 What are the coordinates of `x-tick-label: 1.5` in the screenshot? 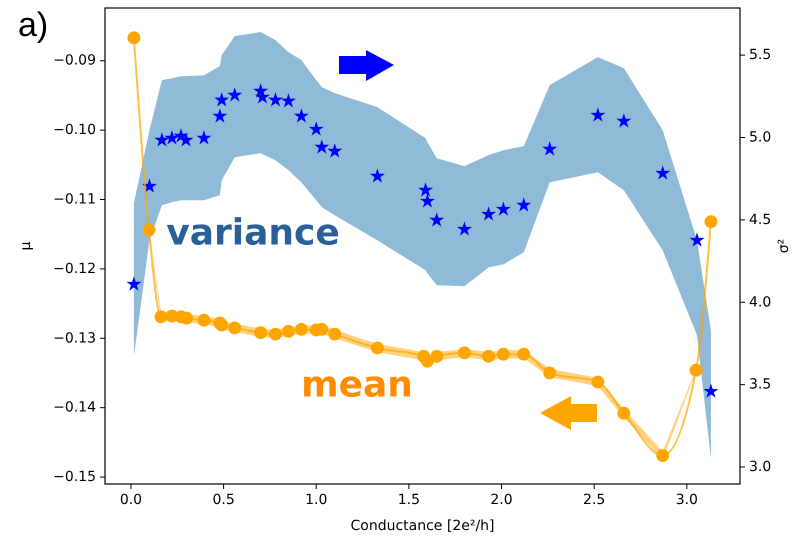 It's located at (409, 500).